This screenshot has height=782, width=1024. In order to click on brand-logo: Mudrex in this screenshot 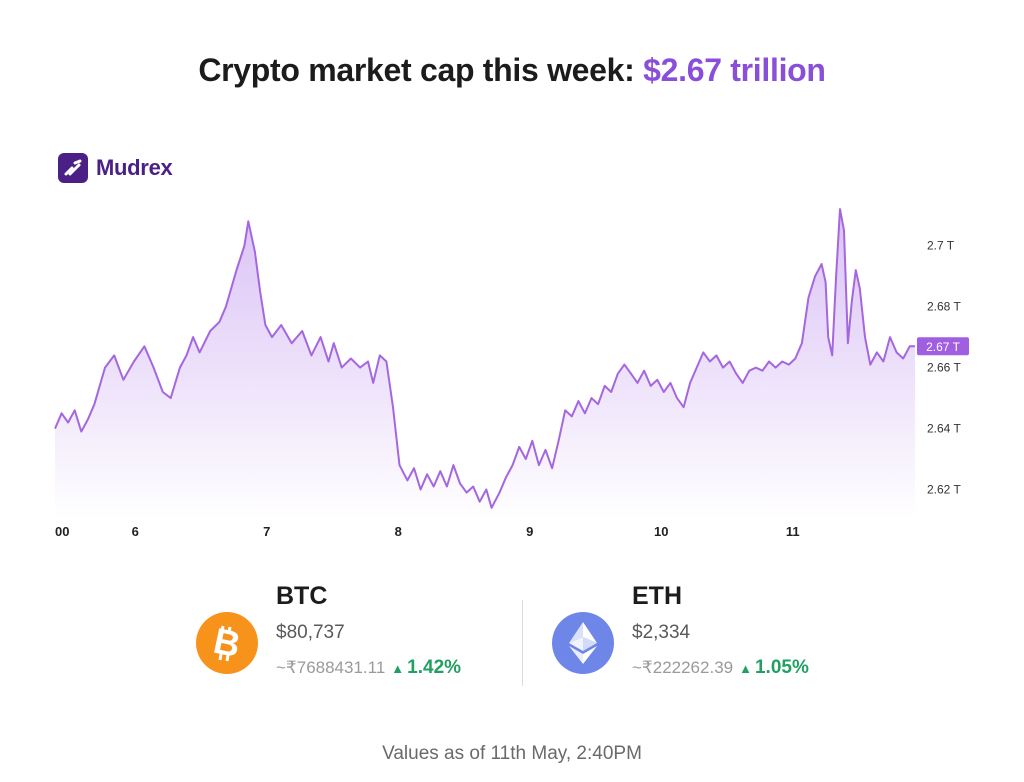, I will do `click(115, 168)`.